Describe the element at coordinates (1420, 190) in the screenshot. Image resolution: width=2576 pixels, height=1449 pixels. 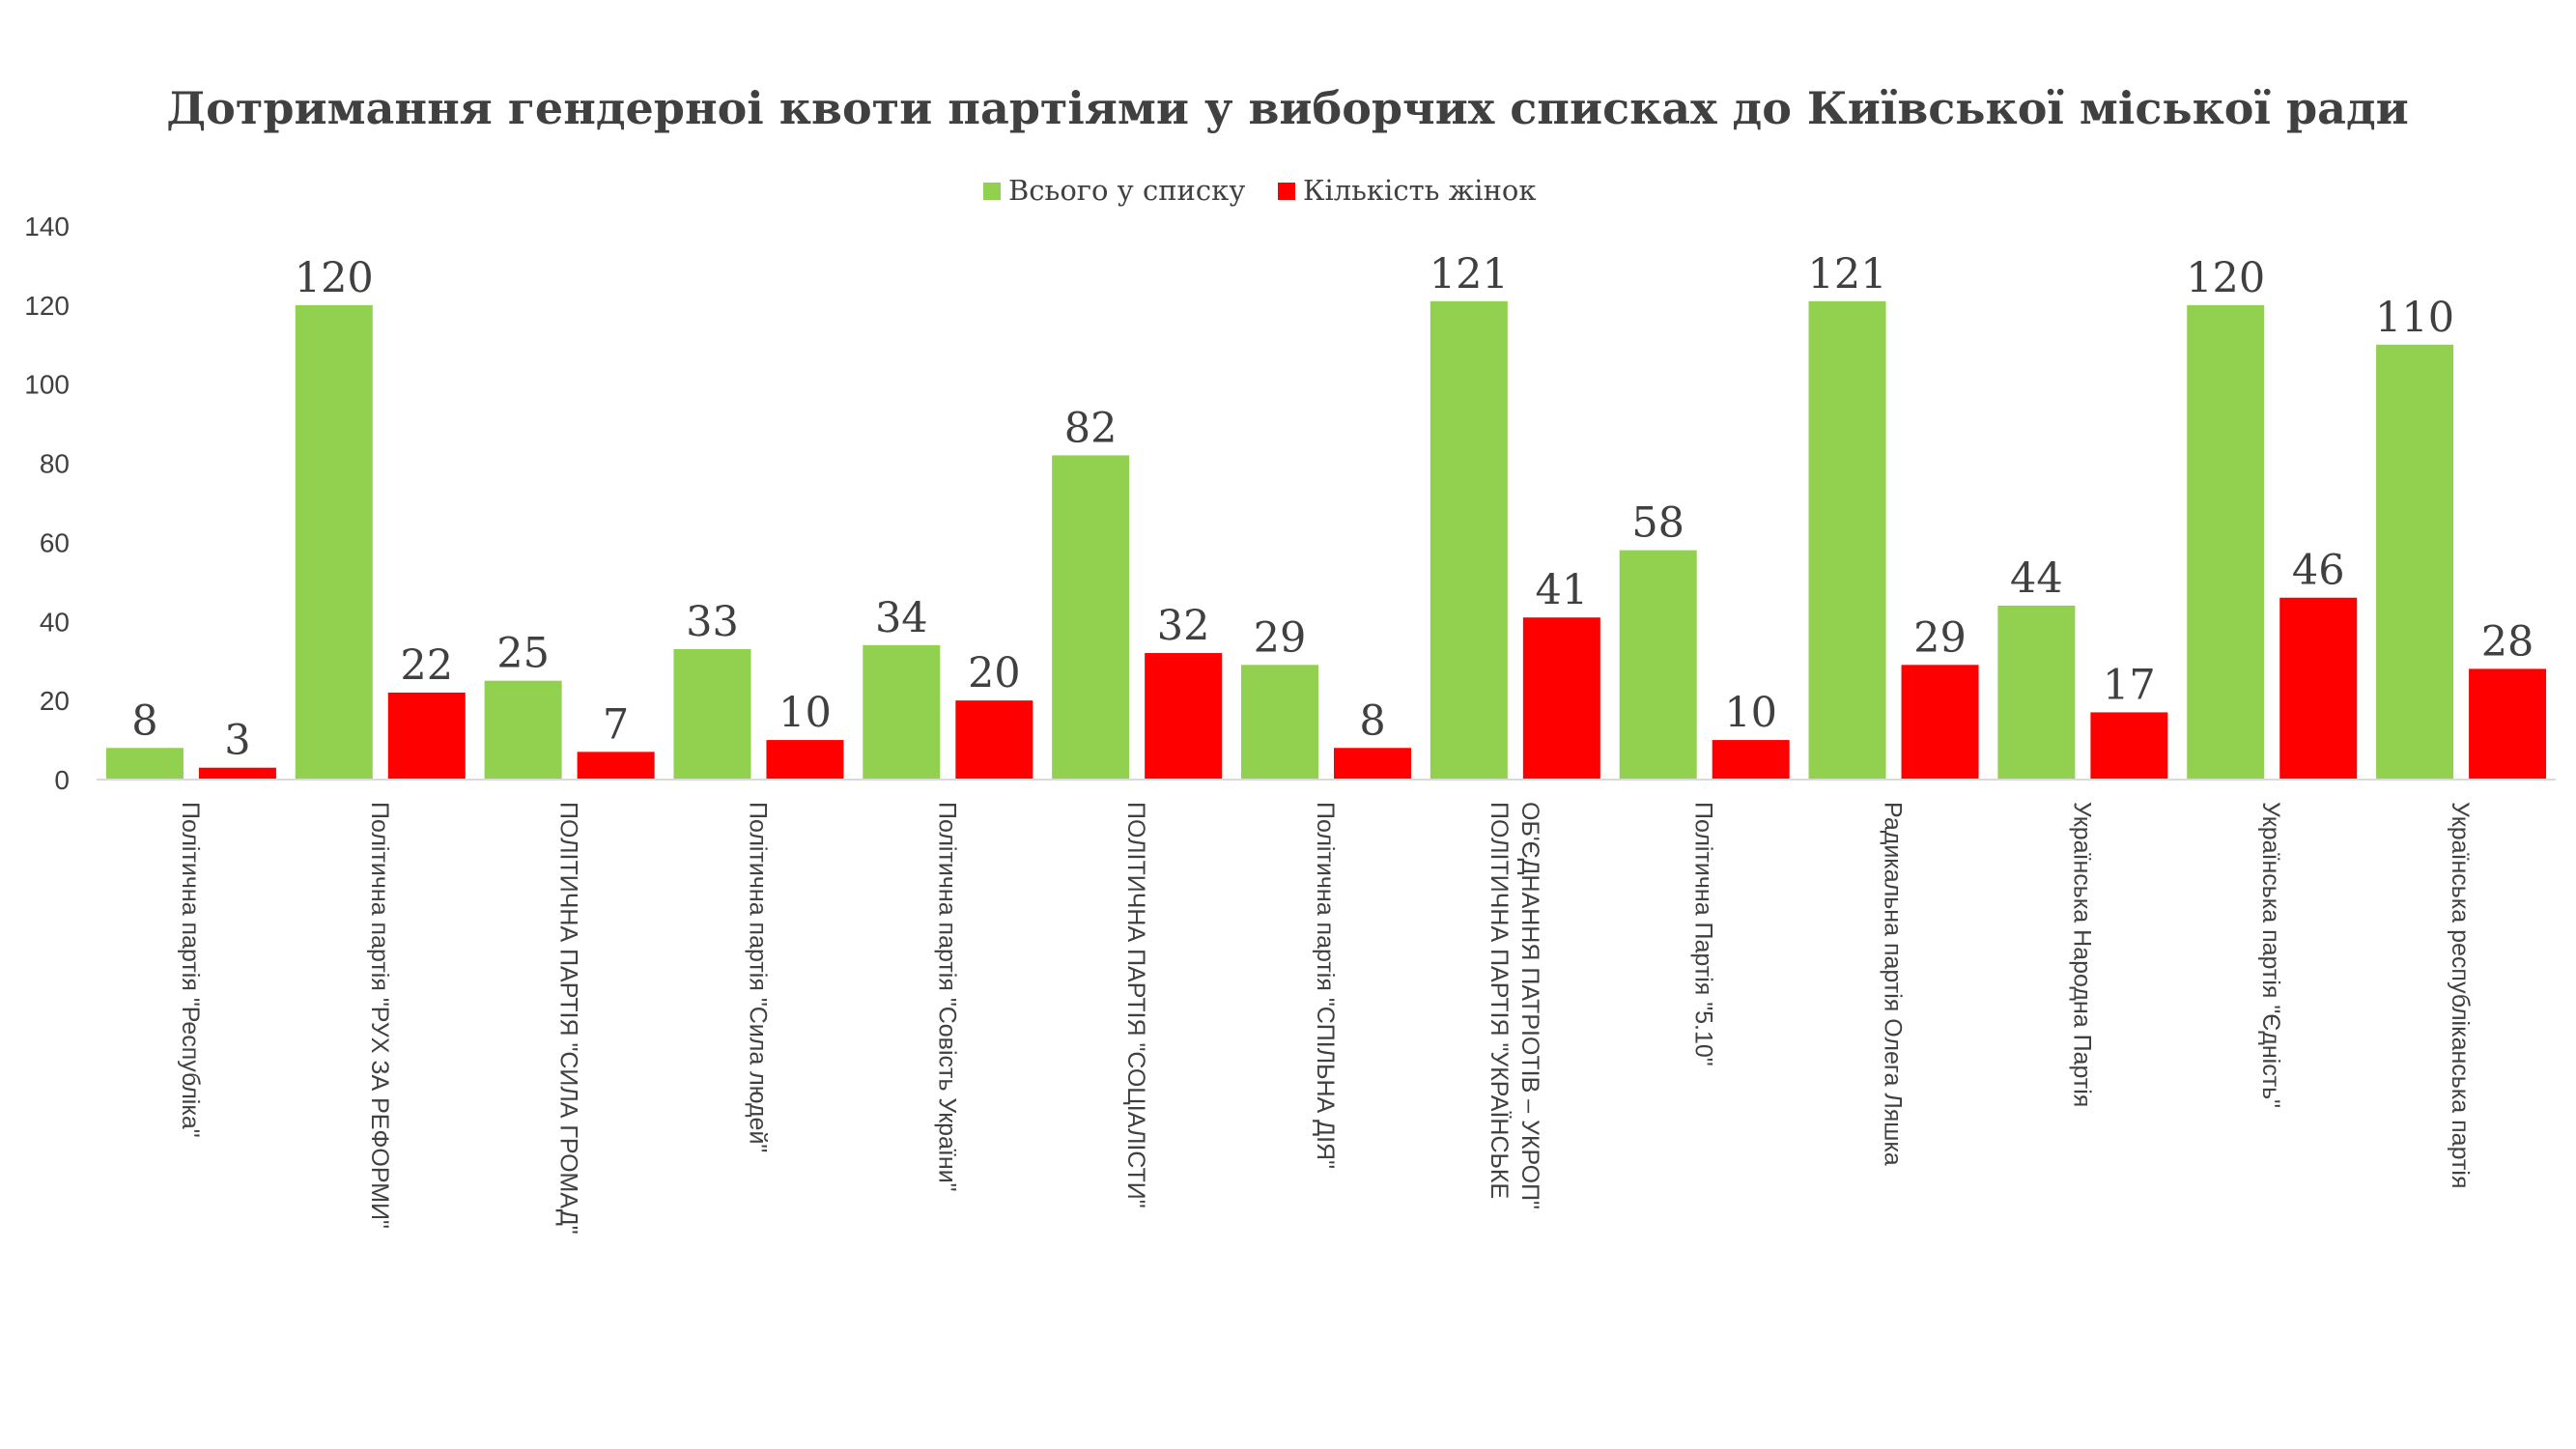
I see `legend-label-women: Кількість жінок` at that location.